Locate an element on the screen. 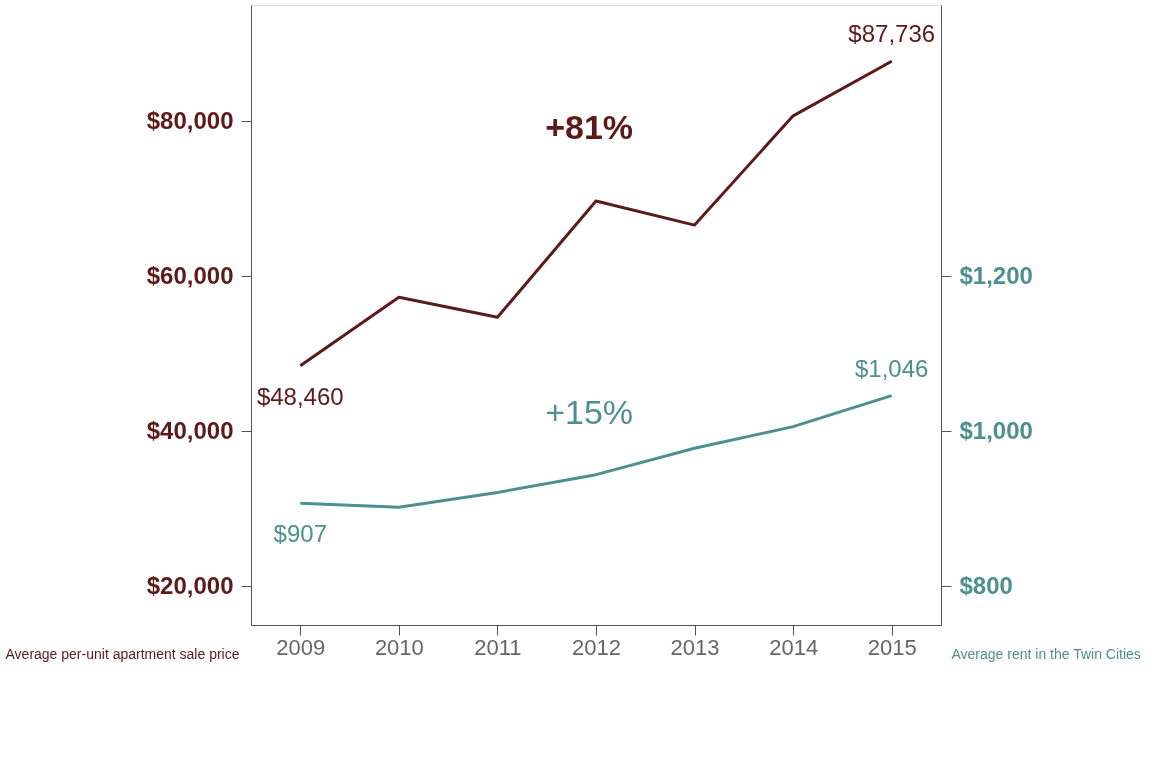 The height and width of the screenshot is (761, 1174). y-tick-label: $40,000 is located at coordinates (190, 430).